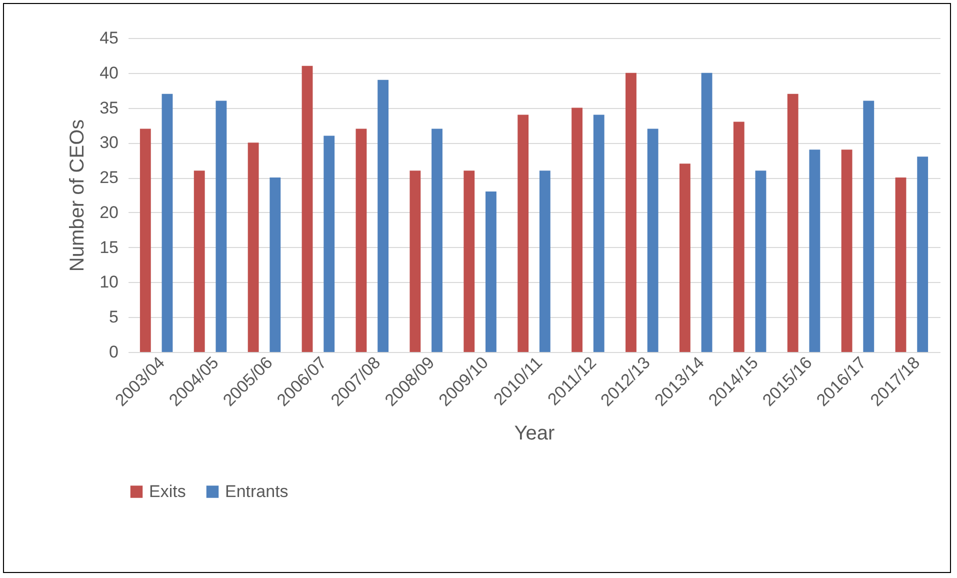 Image resolution: width=957 pixels, height=578 pixels. I want to click on y-tick-label: 5, so click(113, 317).